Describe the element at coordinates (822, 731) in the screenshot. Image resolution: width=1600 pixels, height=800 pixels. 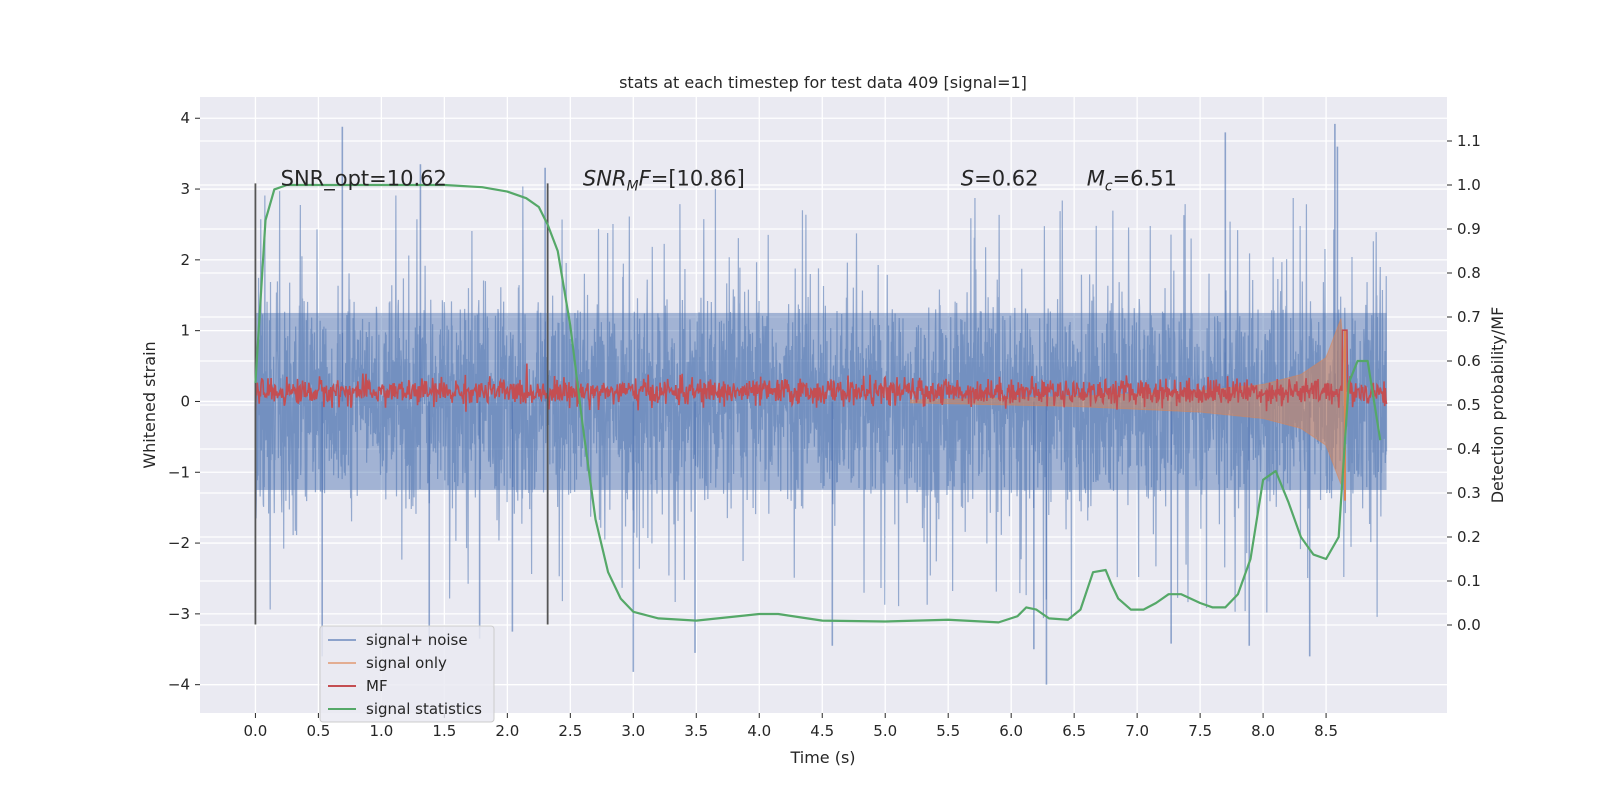
I see `x-tick-label: 4.5` at that location.